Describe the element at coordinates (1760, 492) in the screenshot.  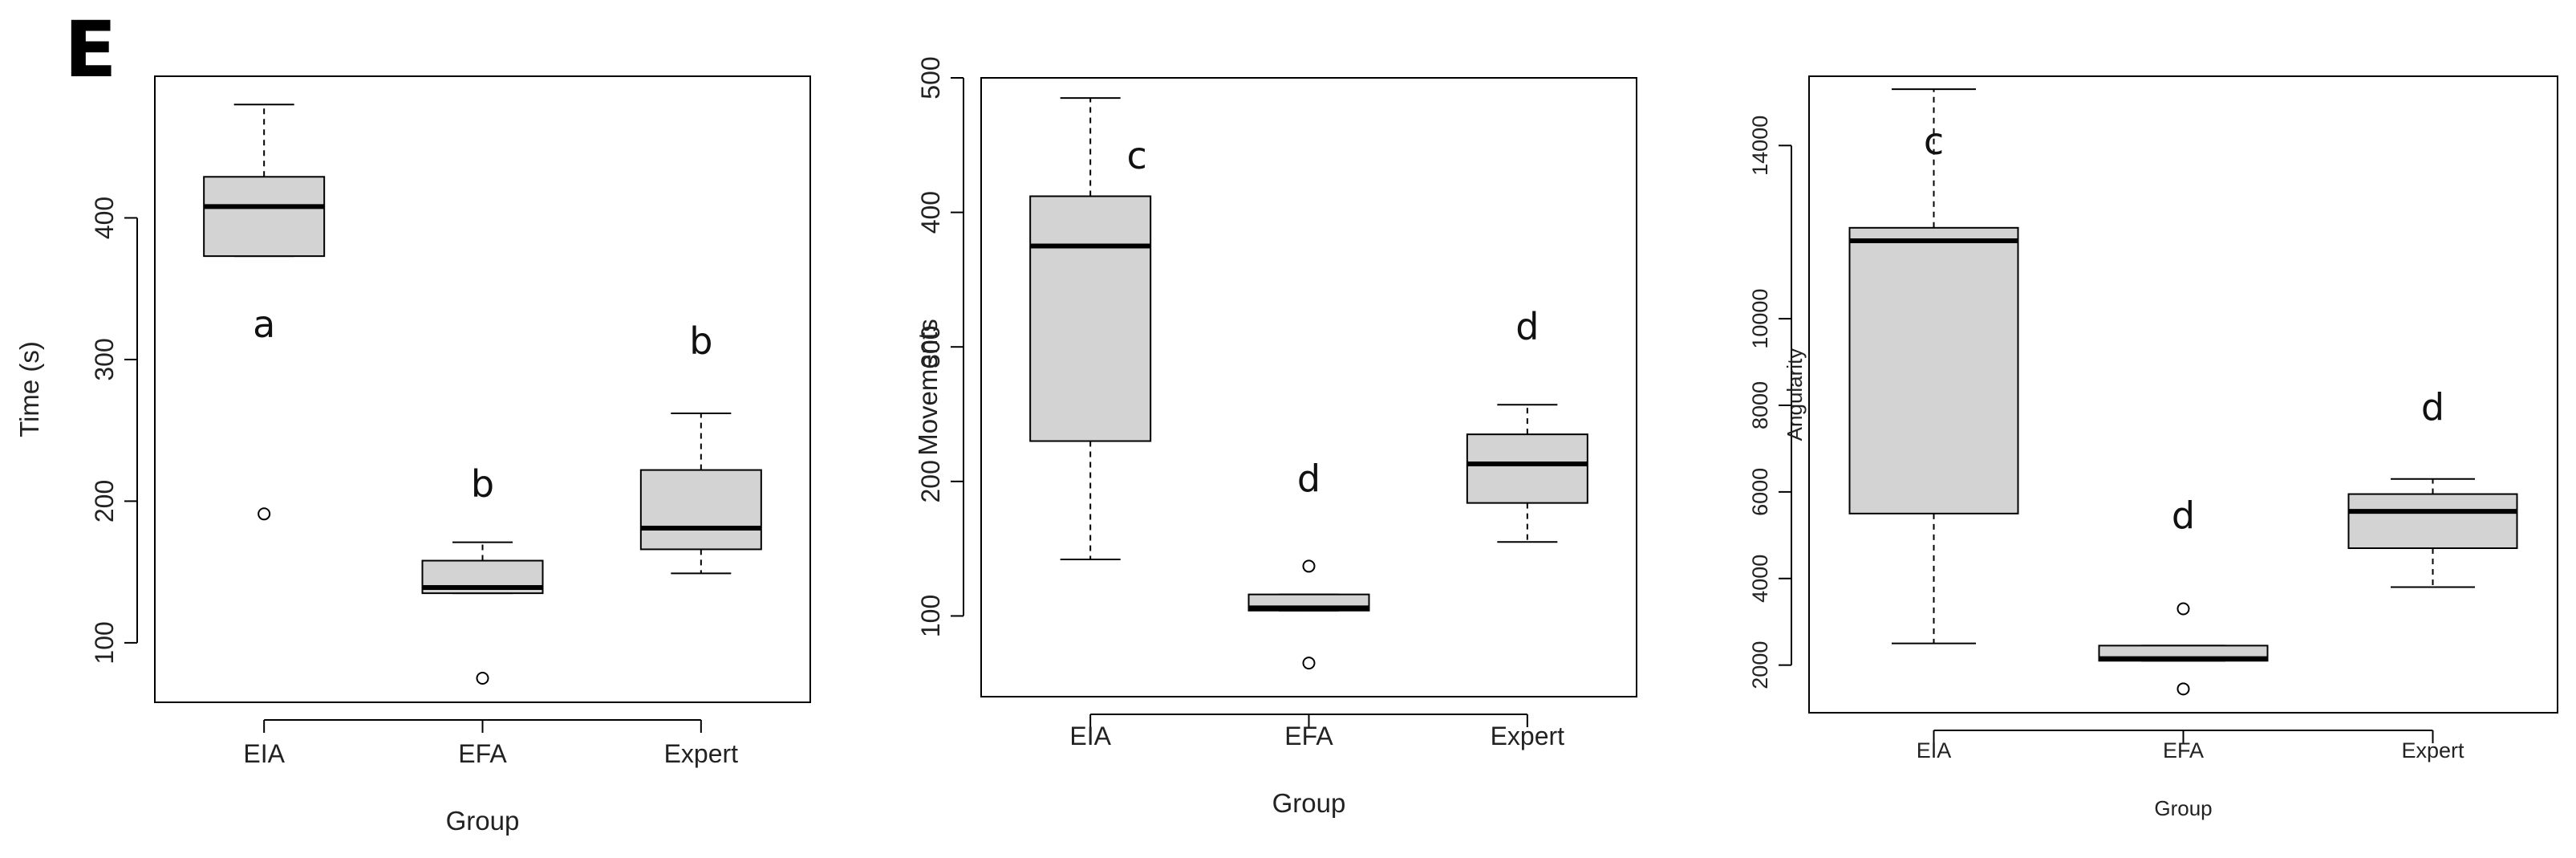
I see `y-tick-label: 6000` at that location.